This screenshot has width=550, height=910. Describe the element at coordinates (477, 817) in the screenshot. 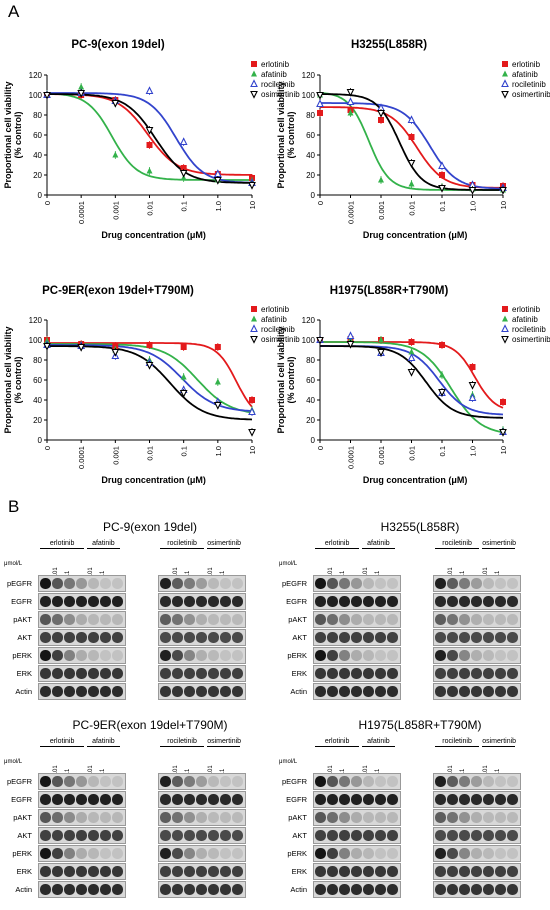

I see `blot-strip-pAKT` at that location.